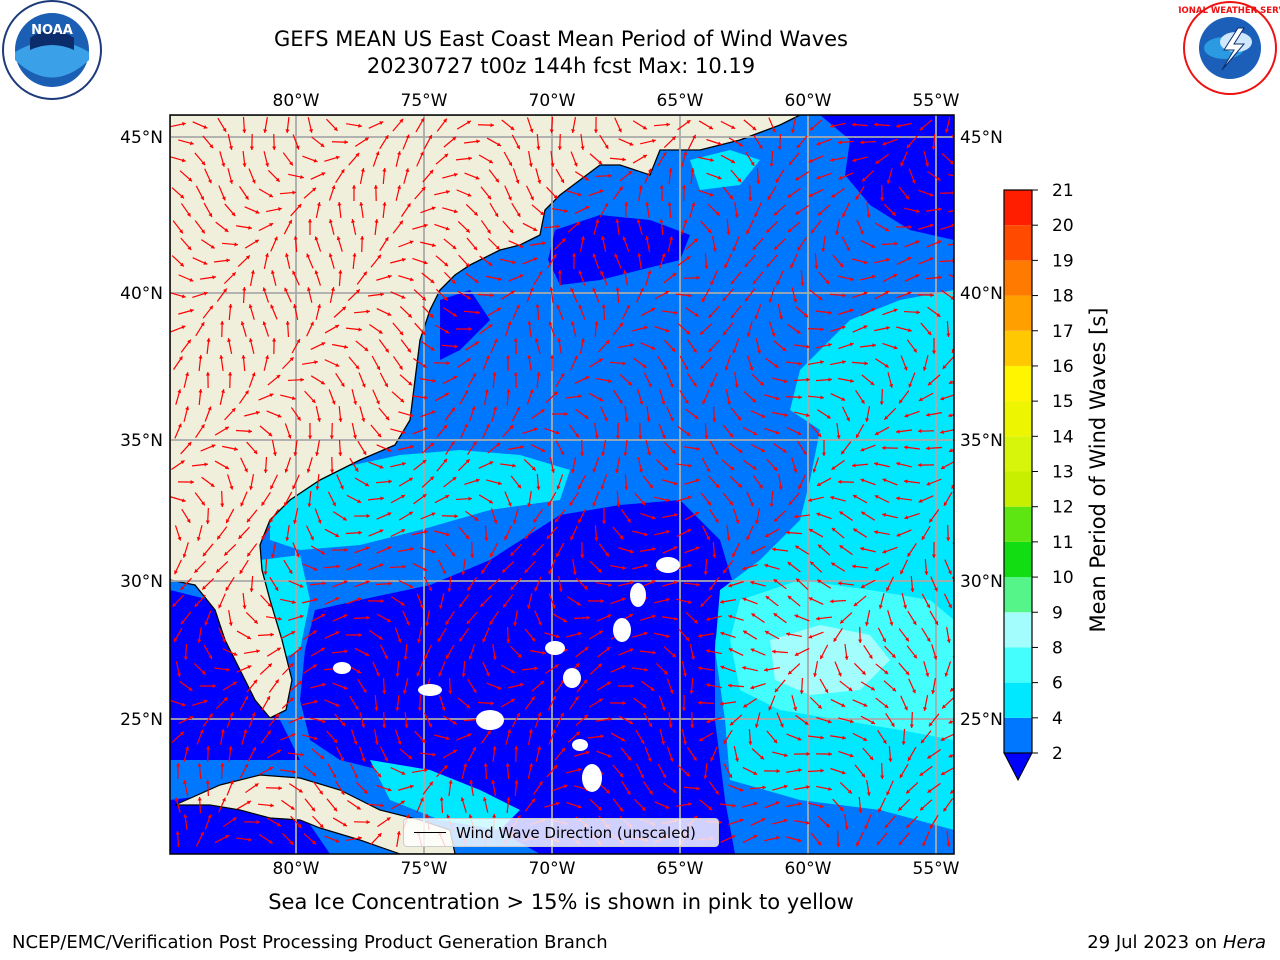  What do you see at coordinates (517, 677) in the screenshot?
I see `under-range-region-central` at bounding box center [517, 677].